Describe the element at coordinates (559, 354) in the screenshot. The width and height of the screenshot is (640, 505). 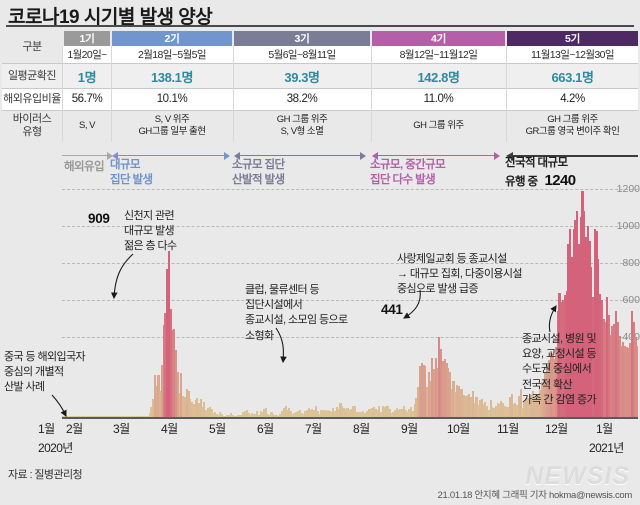
I see `annotation-nationwide-spread-line2: 요양, 교정시설 등` at that location.